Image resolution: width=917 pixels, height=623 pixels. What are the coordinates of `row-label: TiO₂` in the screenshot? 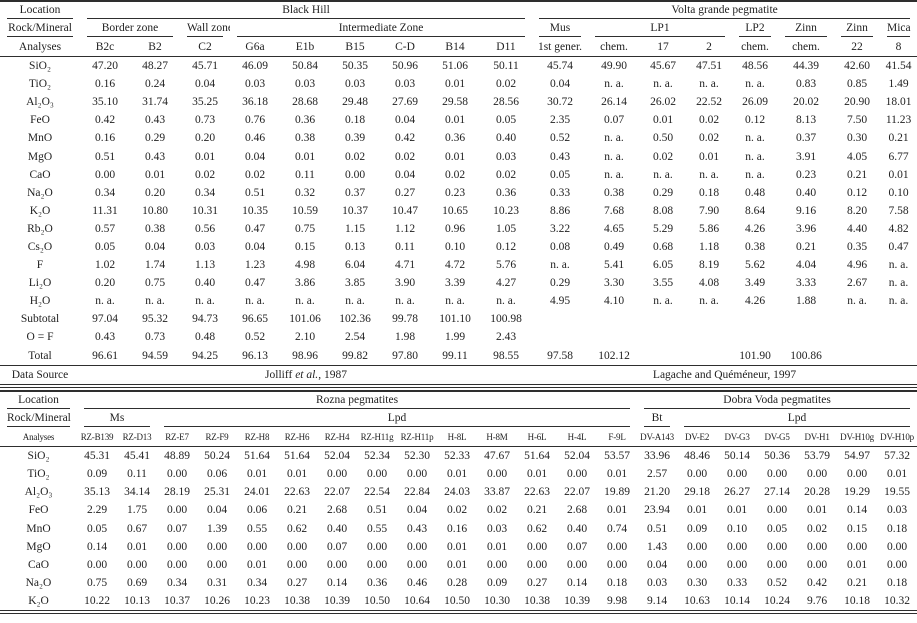 It's located at (38, 473).